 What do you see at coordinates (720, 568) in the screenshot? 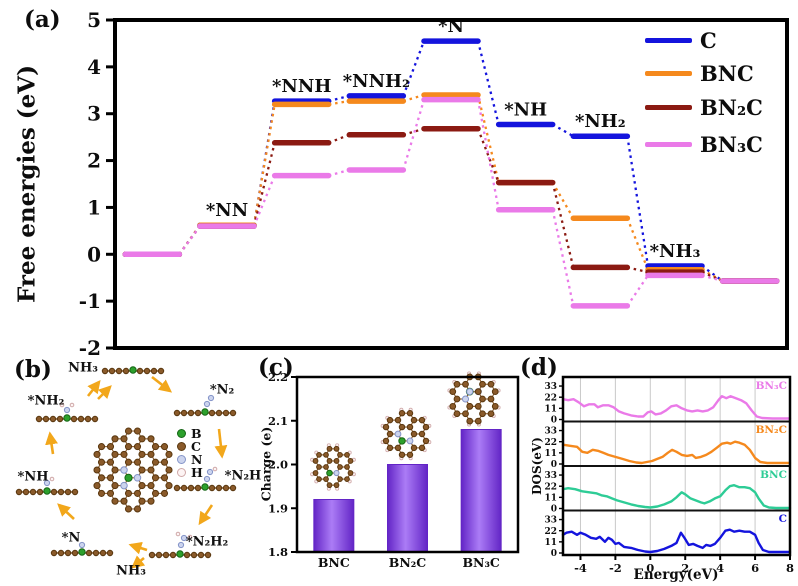
I see `x-tick-label: 4` at bounding box center [720, 568].